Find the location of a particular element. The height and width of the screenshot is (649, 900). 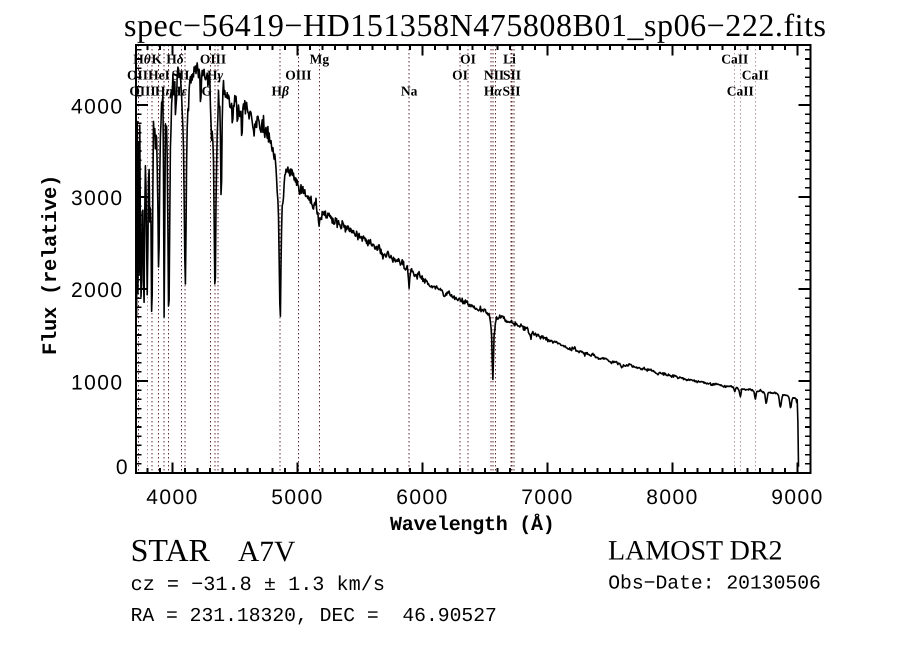

svg-text: 8000 is located at coordinates (672, 497).